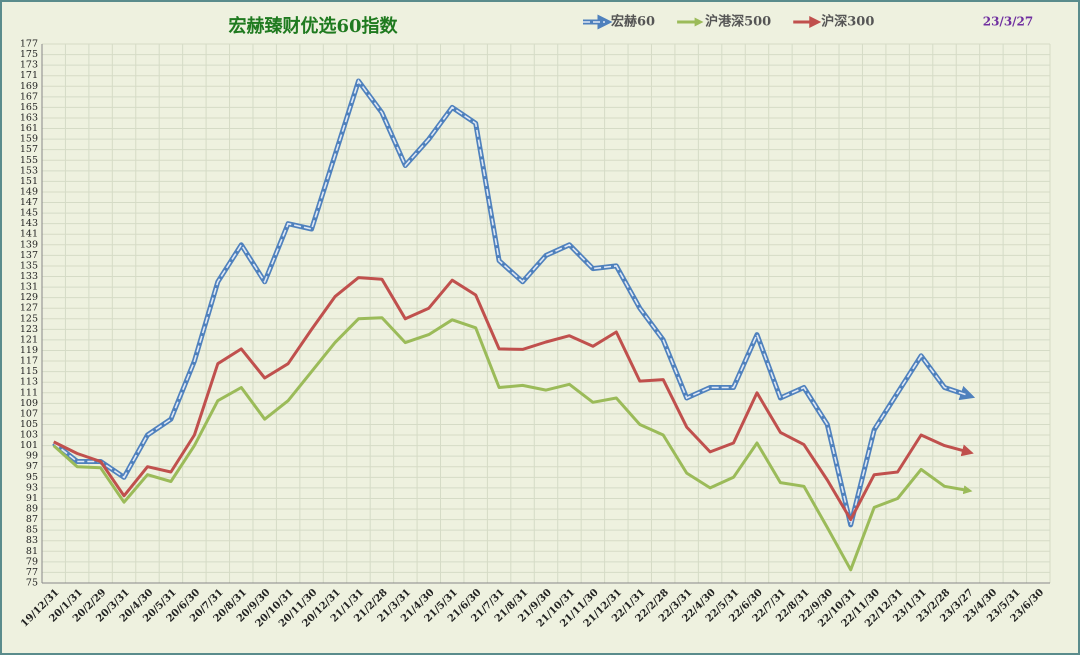 The image size is (1080, 655). What do you see at coordinates (32, 466) in the screenshot?
I see `y-tick-label: 97` at bounding box center [32, 466].